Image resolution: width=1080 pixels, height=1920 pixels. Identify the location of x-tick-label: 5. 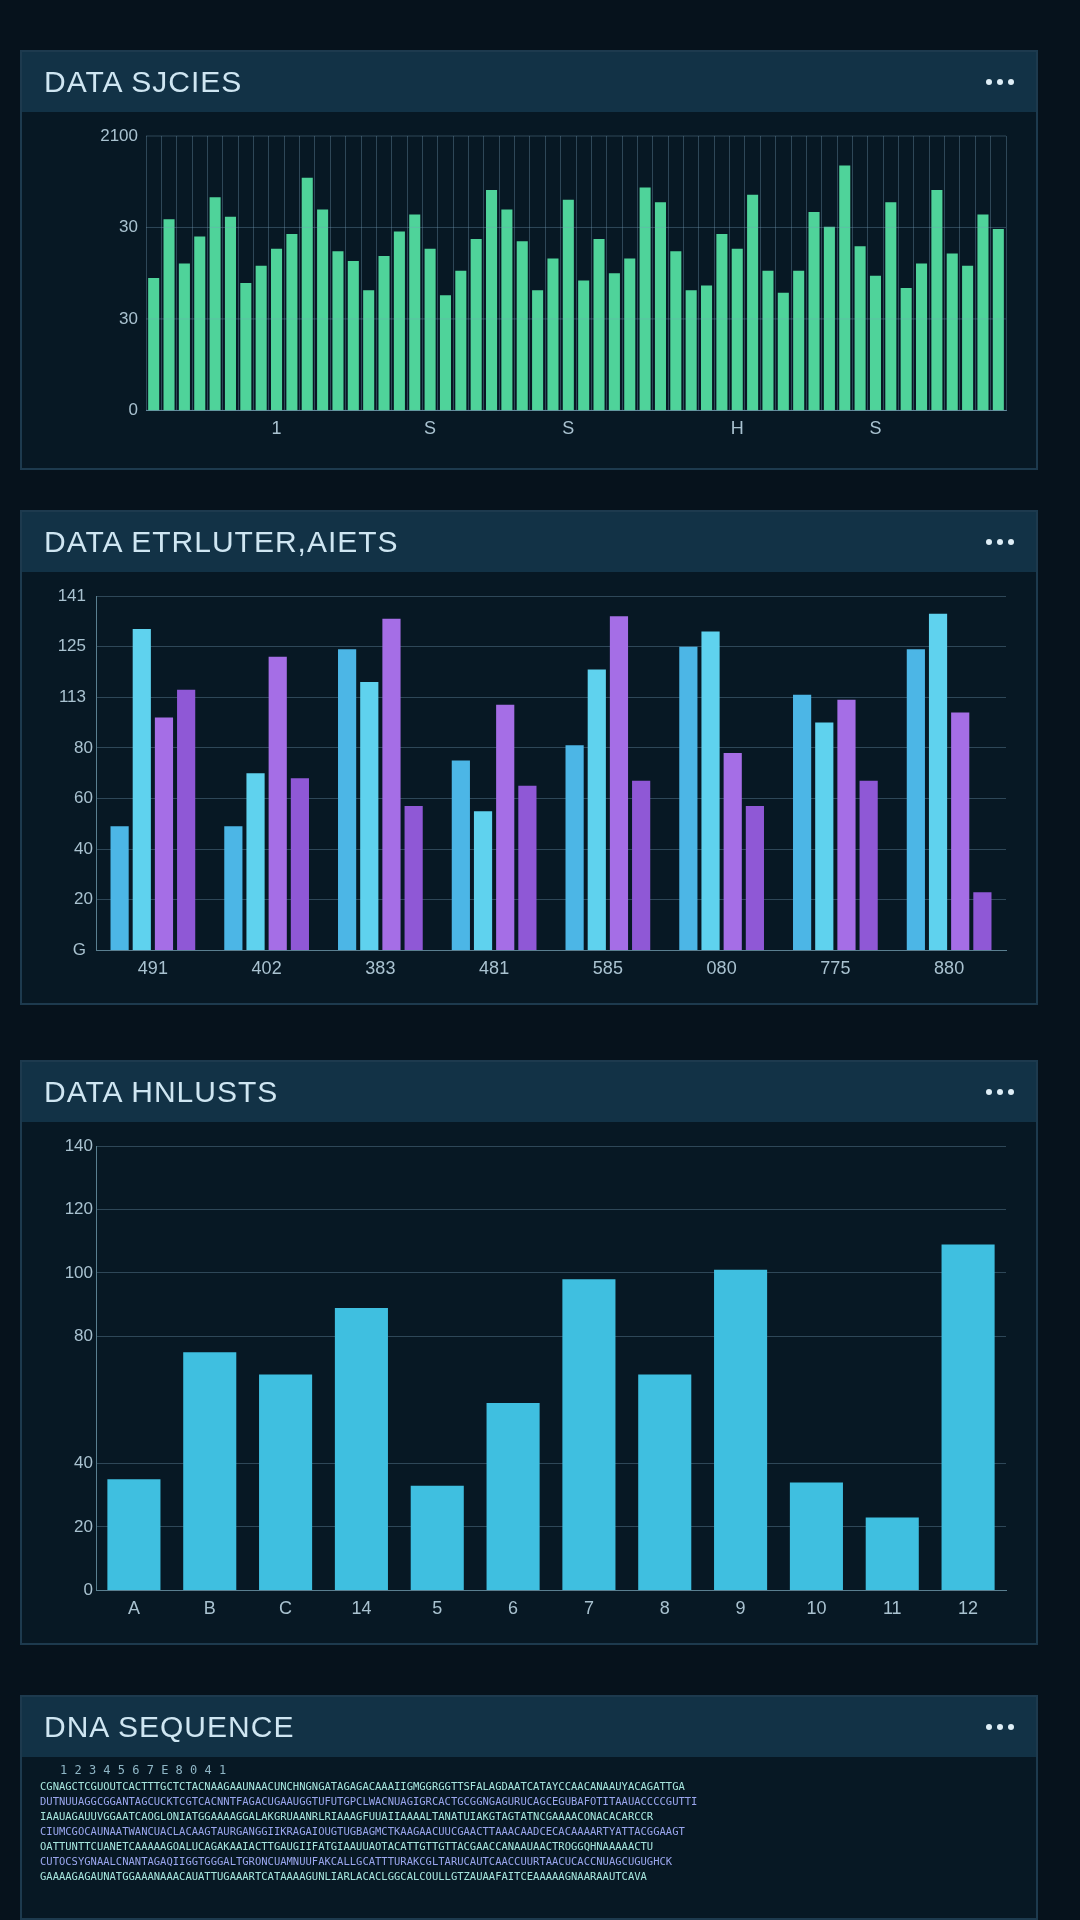
(437, 1608).